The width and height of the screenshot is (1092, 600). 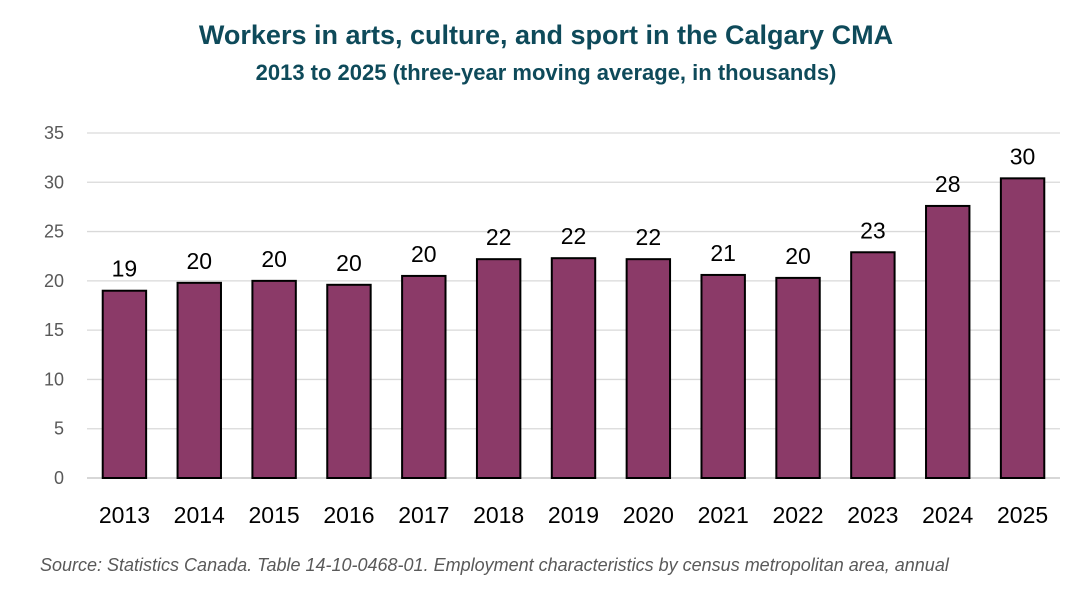 I want to click on y-tick-label: 5, so click(x=59, y=429).